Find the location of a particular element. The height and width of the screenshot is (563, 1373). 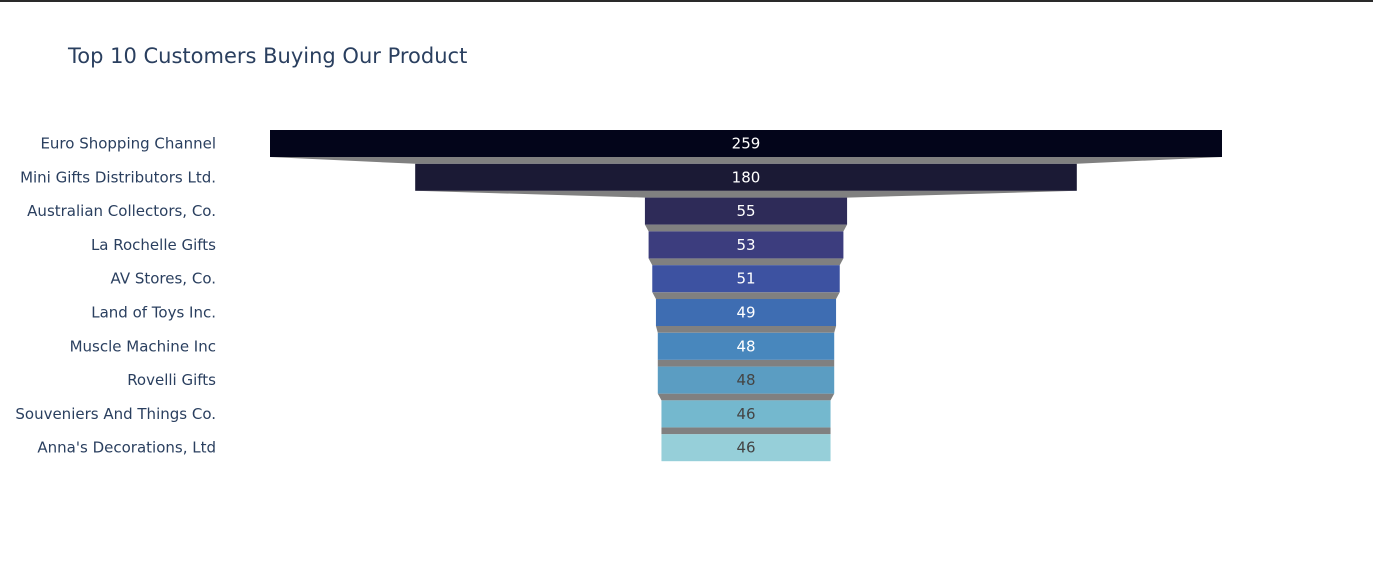

value-label: 49 is located at coordinates (745, 313).